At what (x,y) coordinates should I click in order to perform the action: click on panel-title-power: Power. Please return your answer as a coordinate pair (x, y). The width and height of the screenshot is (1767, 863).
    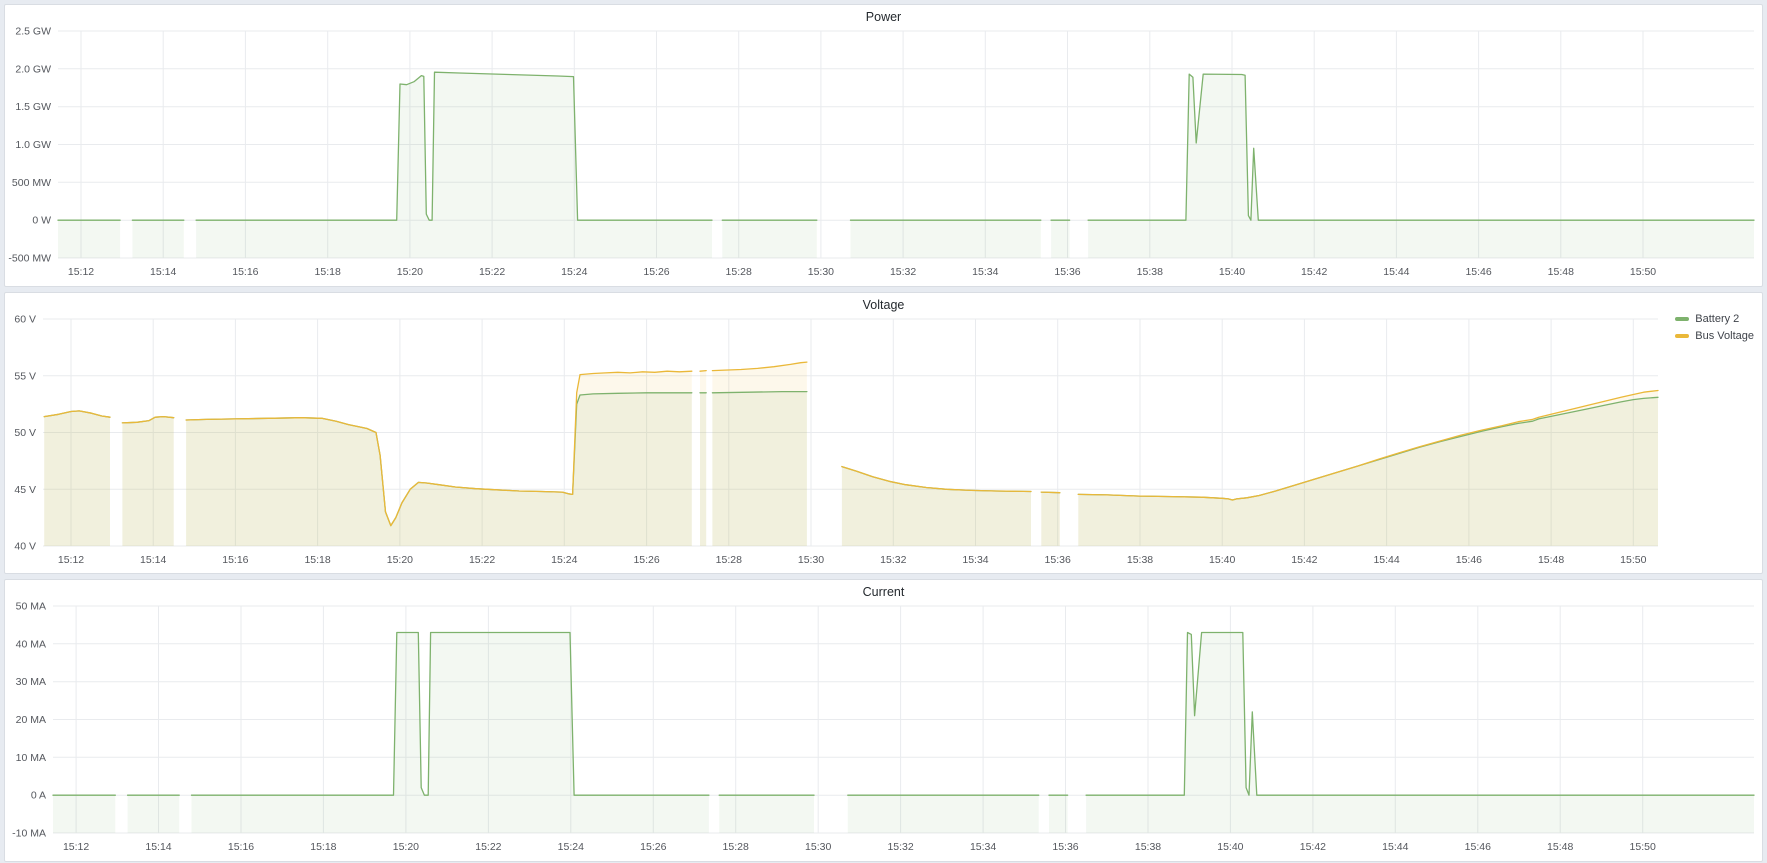
    Looking at the image, I should click on (883, 17).